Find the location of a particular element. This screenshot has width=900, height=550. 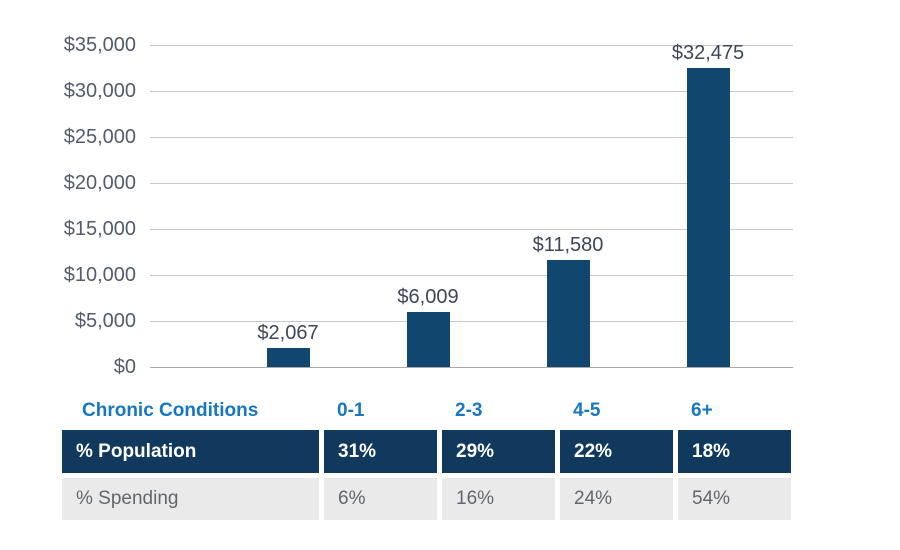

y-tick-label: $20,000 is located at coordinates (99, 183).